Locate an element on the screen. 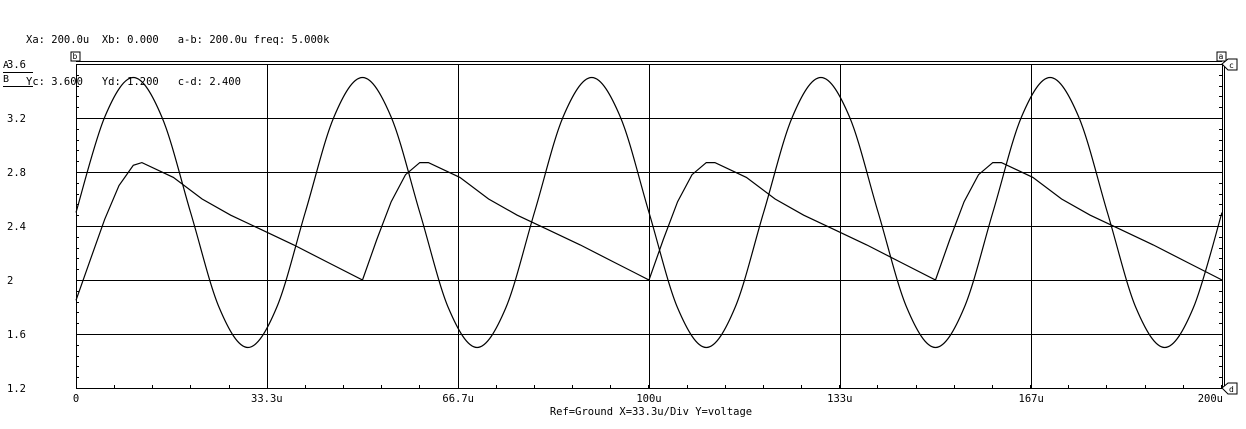  y-tick-label-3: 2.4 is located at coordinates (16, 227).